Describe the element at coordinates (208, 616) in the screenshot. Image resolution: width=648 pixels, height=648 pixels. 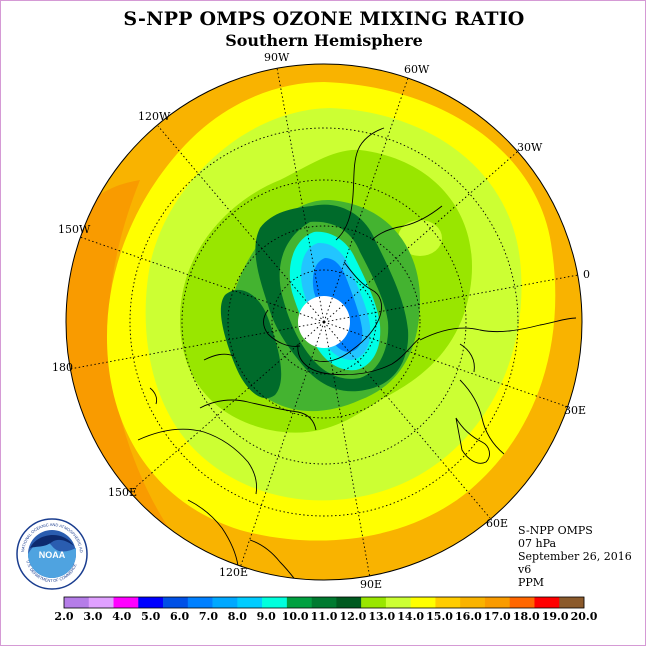
I see `colorbar-tick-label: 7.0` at that location.